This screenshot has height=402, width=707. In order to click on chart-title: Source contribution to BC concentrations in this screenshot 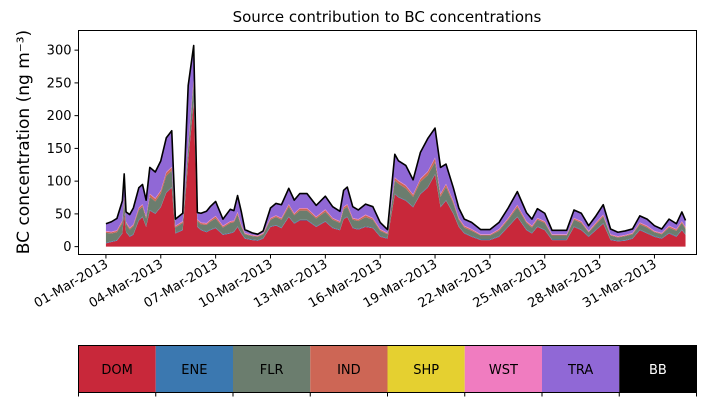, I will do `click(387, 17)`.